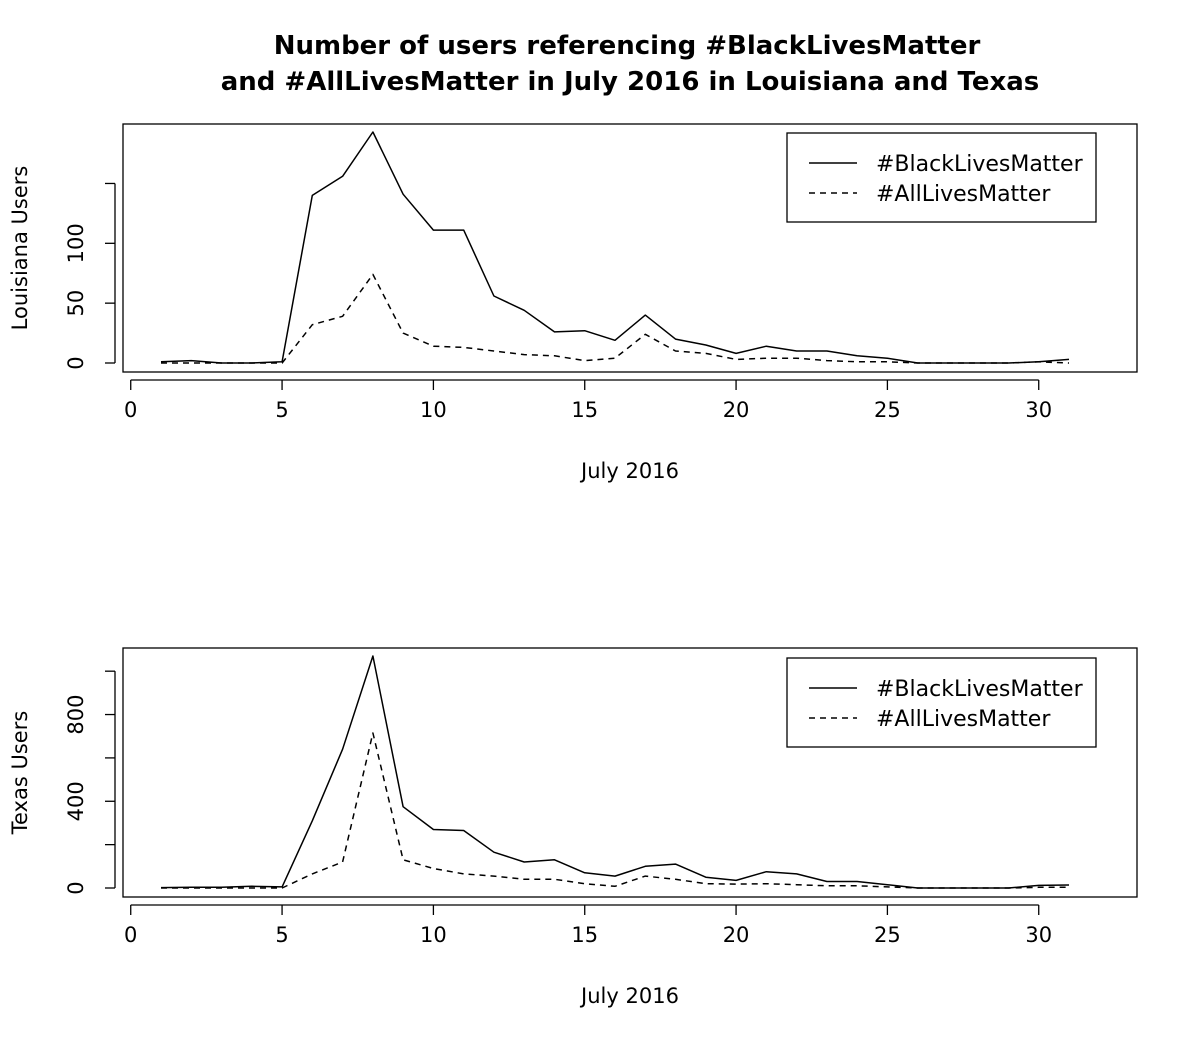 The height and width of the screenshot is (1050, 1200). I want to click on y-axis-label: Texas Users, so click(20, 773).